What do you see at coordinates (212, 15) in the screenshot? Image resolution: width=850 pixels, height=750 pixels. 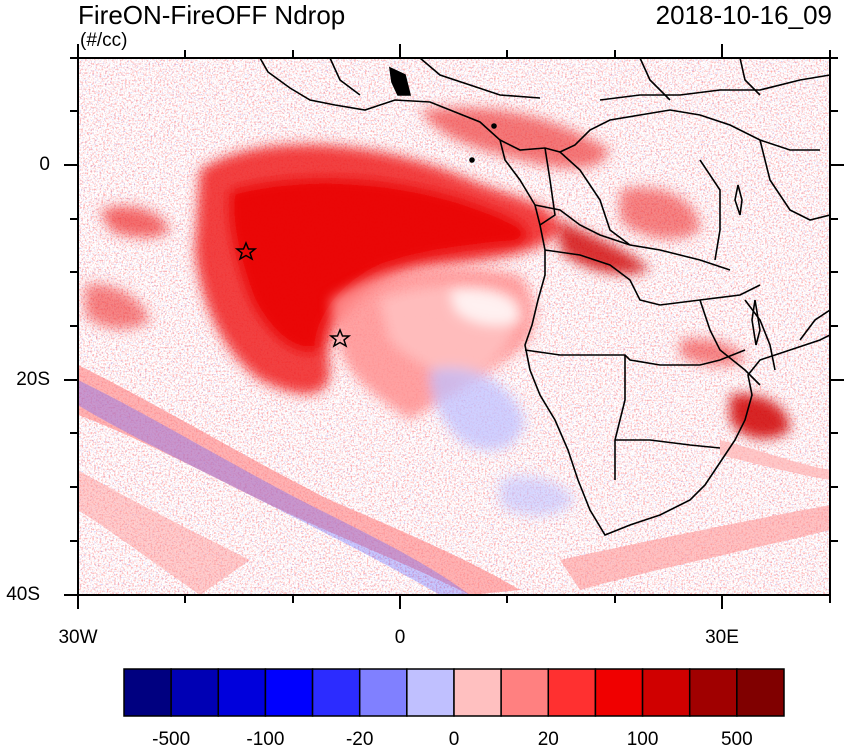 I see `map-title: FireON-FireOFF Ndrop` at bounding box center [212, 15].